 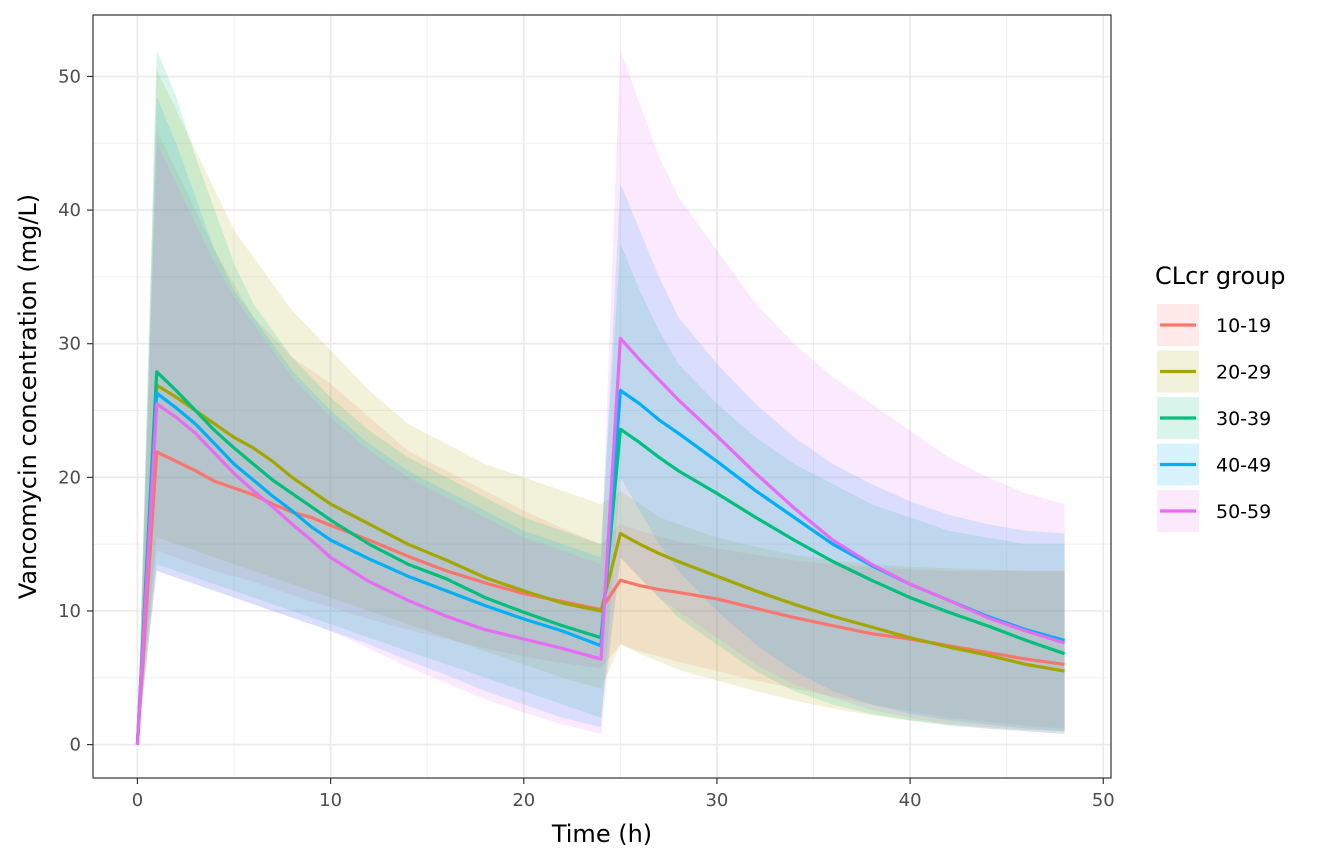 I want to click on legend-items: 10-19 20-29 30-39 40-49 50-59, so click(x=1214, y=418).